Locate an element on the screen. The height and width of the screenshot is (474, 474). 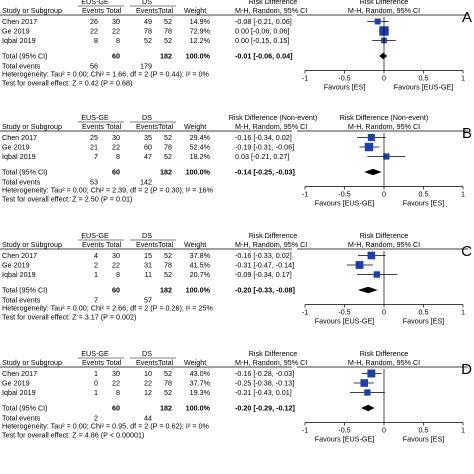
study-row: Iqbal 2019 7 8 47 52 18.2% 0.03 [-0.21, 0.27] is located at coordinates (204, 156).